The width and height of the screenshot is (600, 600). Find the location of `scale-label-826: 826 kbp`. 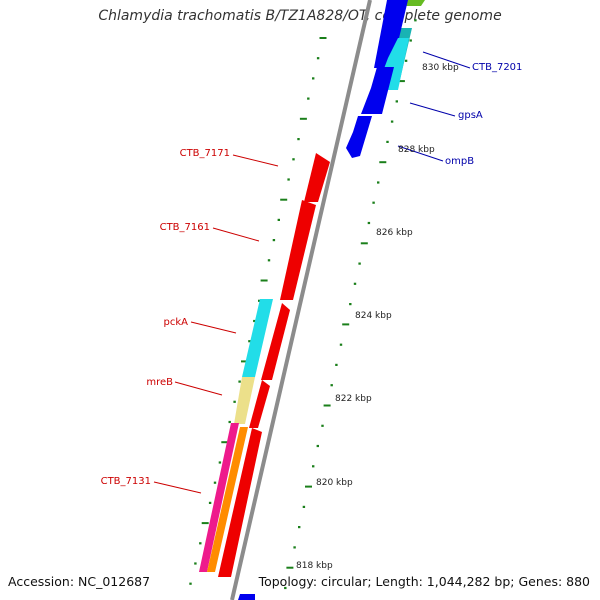

scale-label-826: 826 kbp is located at coordinates (394, 233).